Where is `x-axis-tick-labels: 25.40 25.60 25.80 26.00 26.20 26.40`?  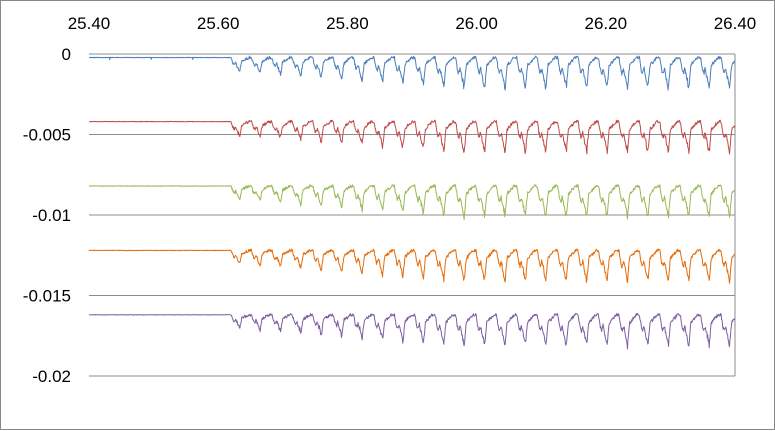 x-axis-tick-labels: 25.40 25.60 25.80 26.00 26.20 26.40 is located at coordinates (412, 23).